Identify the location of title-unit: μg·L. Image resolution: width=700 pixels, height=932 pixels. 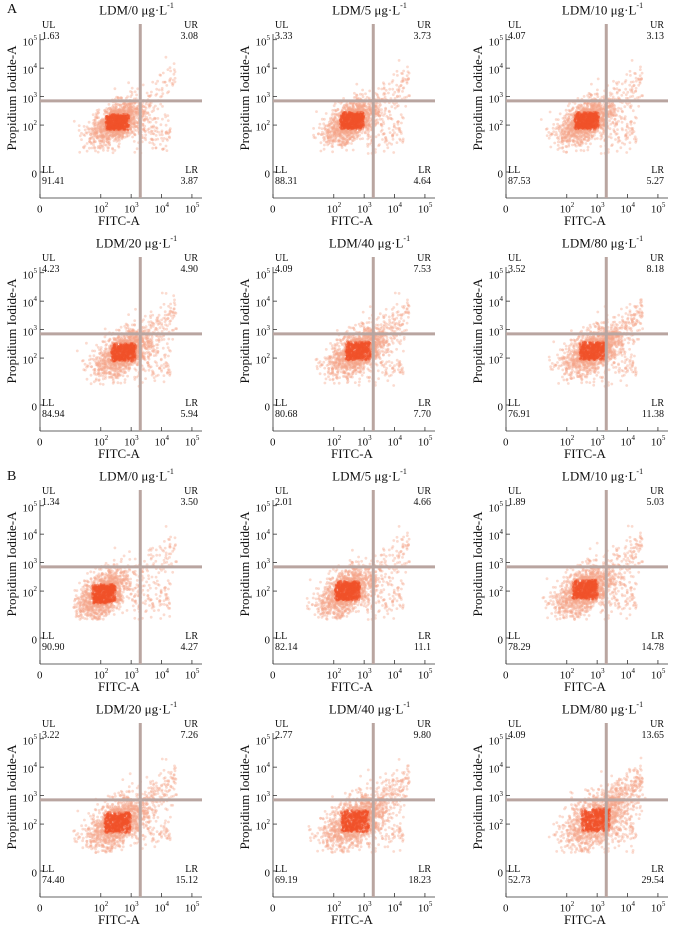
(154, 10).